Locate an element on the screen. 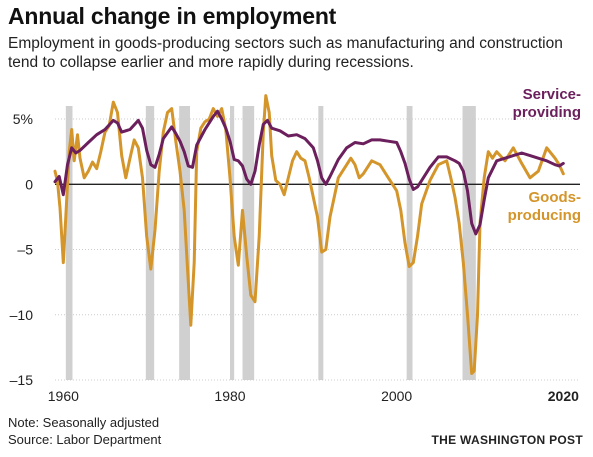 The height and width of the screenshot is (457, 593). x-tick-label: 2000 is located at coordinates (396, 396).